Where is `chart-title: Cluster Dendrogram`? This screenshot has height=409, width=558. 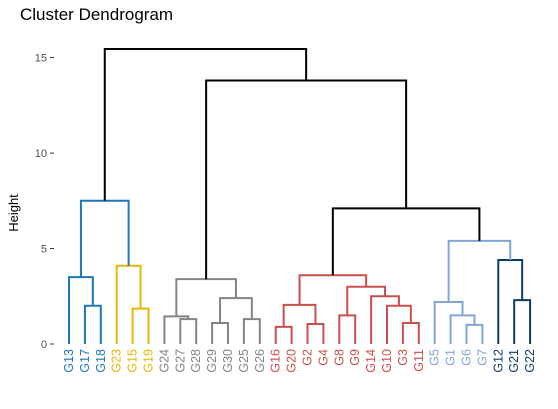
chart-title: Cluster Dendrogram is located at coordinates (97, 14).